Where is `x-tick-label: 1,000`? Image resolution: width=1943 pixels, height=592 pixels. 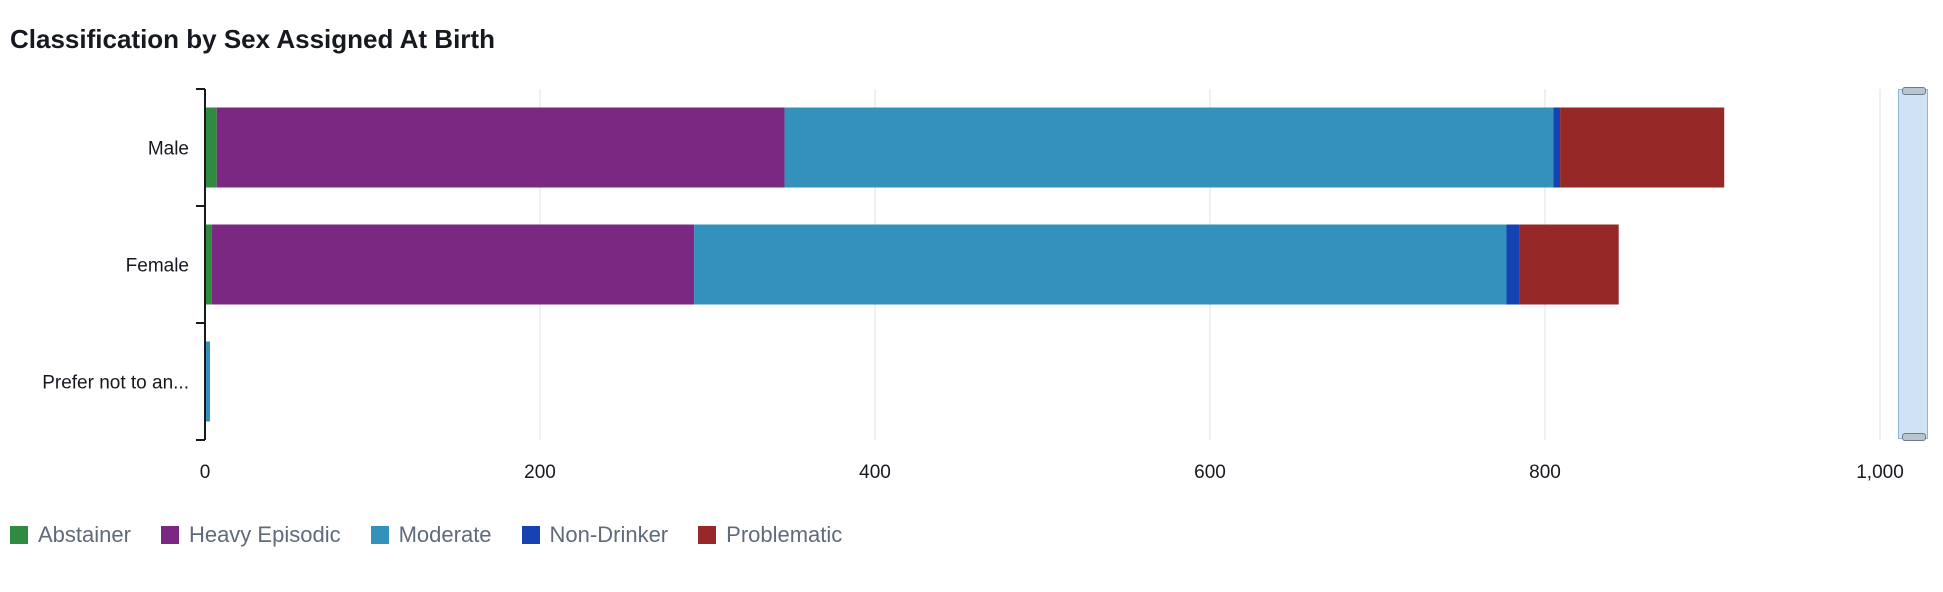 x-tick-label: 1,000 is located at coordinates (1880, 472).